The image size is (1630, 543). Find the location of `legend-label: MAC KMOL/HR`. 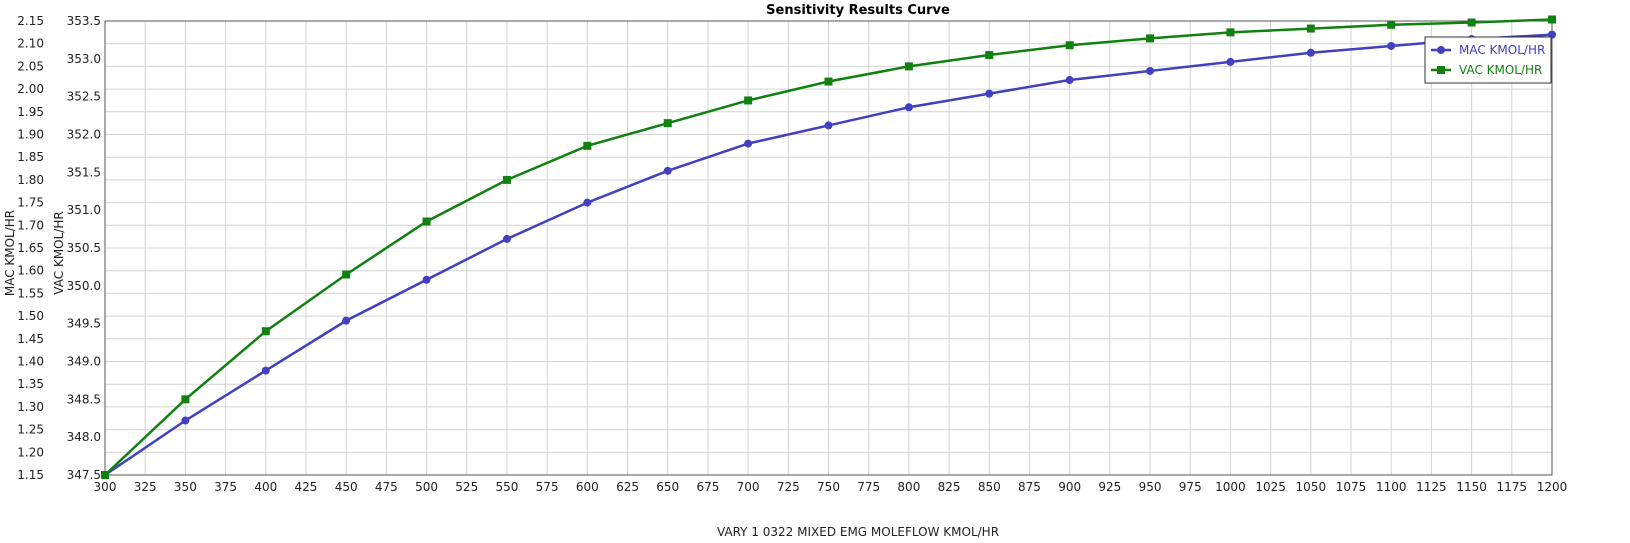

legend-label: MAC KMOL/HR is located at coordinates (1502, 50).